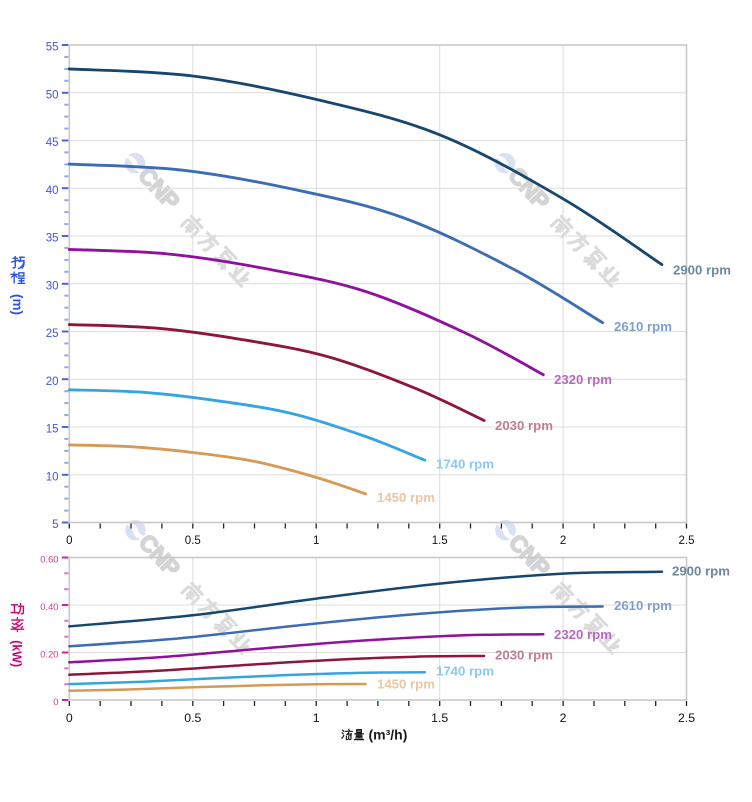  What do you see at coordinates (52, 143) in the screenshot?
I see `svg-text: 45` at bounding box center [52, 143].